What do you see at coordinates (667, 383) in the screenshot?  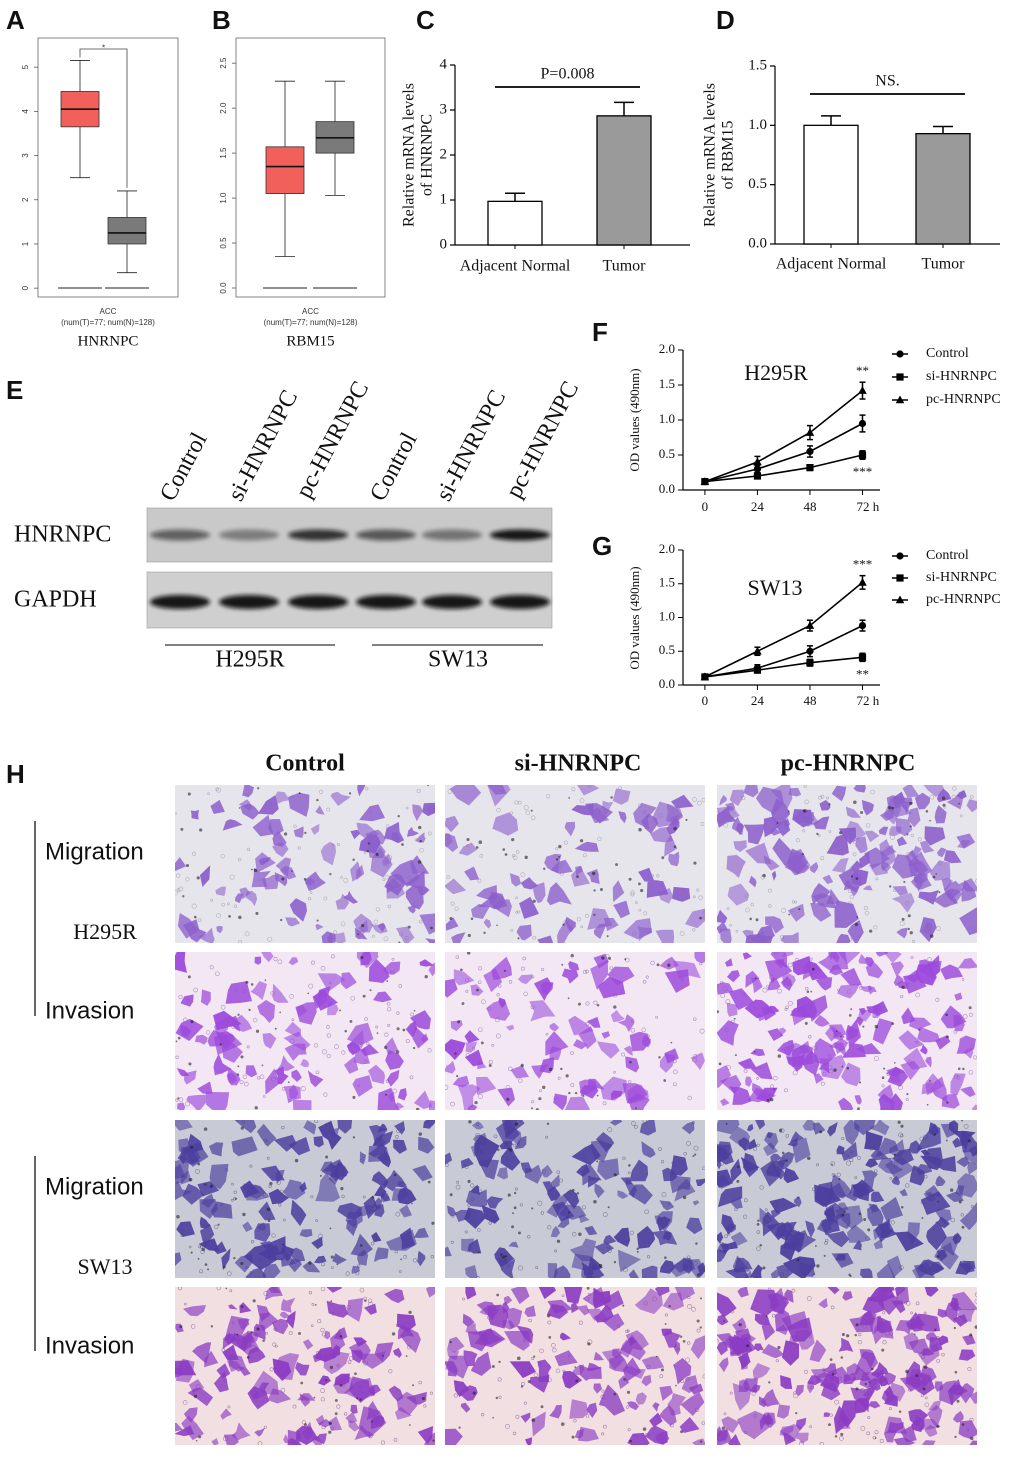 I see `y-tick-label: 1.5` at bounding box center [667, 383].